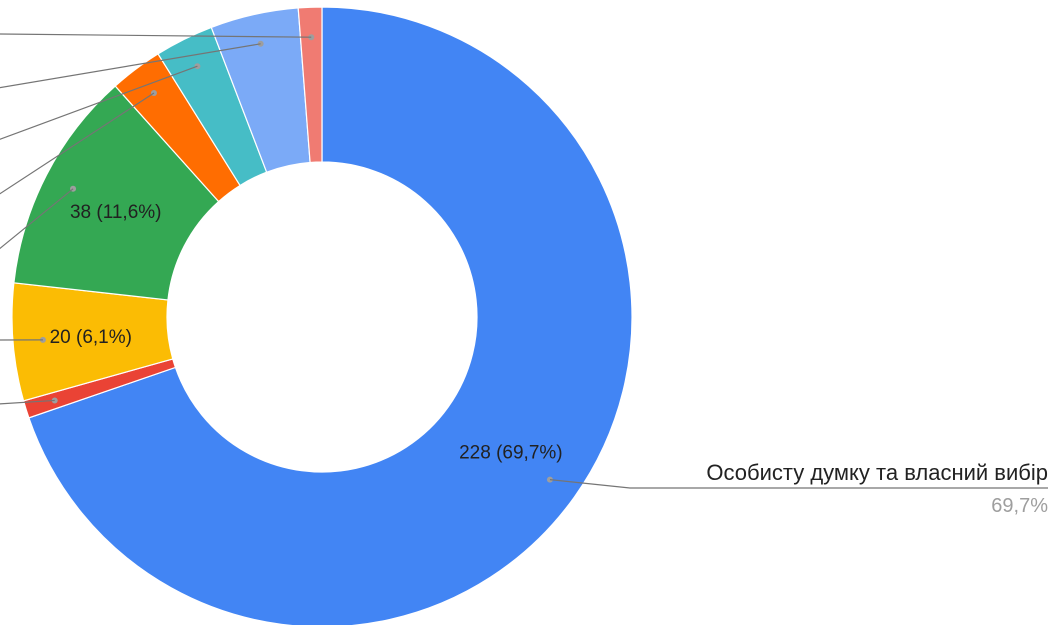 The height and width of the screenshot is (625, 1053). What do you see at coordinates (116, 212) in the screenshot?
I see `slice-label-3: 38 (11,6%)` at bounding box center [116, 212].